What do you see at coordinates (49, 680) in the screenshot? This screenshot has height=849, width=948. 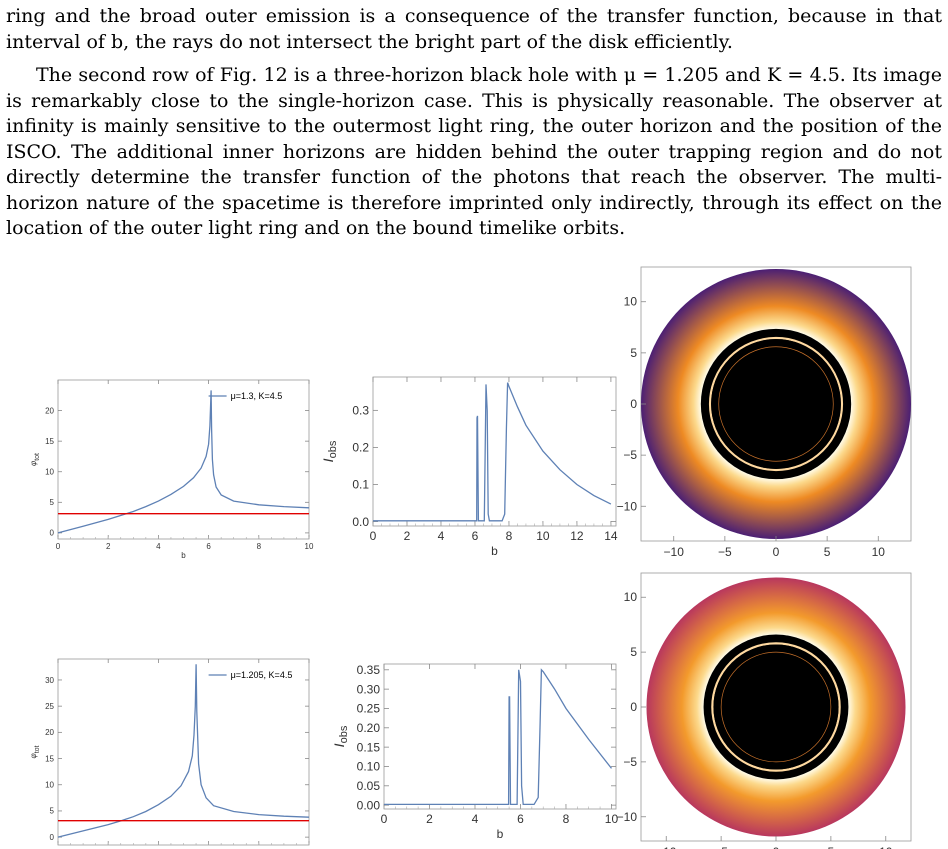 I see `y-tick-label: 30` at bounding box center [49, 680].